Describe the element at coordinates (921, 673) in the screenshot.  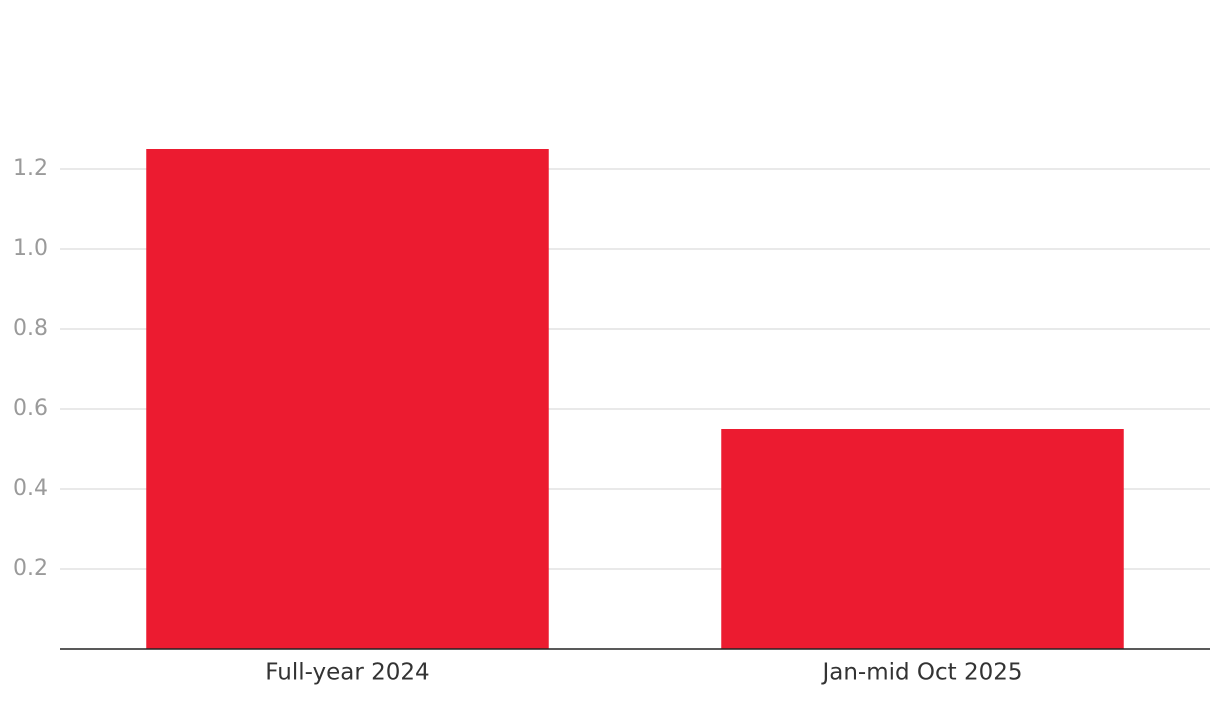
I see `x-tick-label: Jan-mid Oct 2025` at that location.